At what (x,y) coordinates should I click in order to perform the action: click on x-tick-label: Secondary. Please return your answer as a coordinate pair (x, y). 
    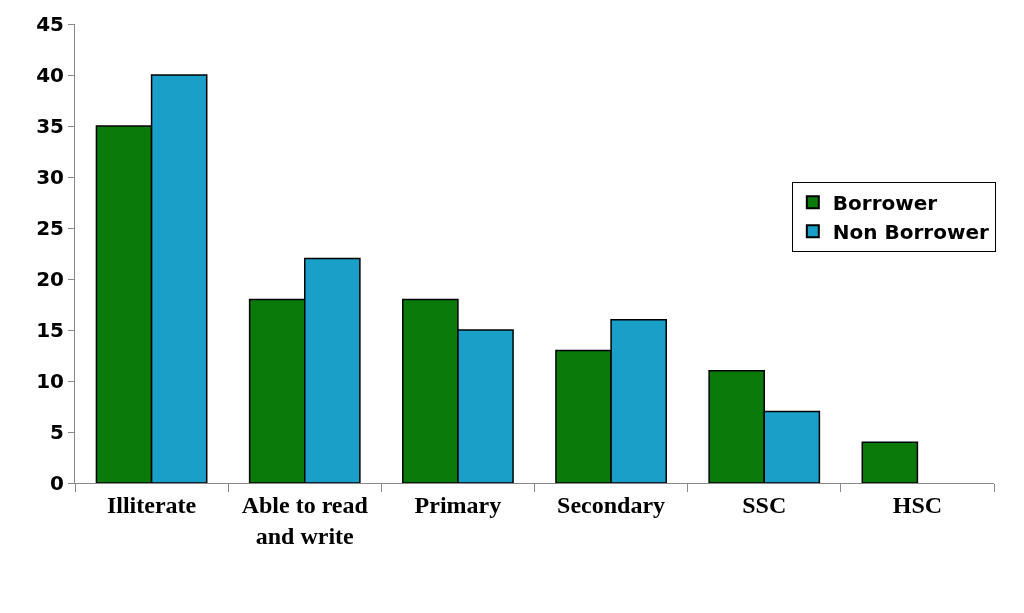
    Looking at the image, I should click on (611, 504).